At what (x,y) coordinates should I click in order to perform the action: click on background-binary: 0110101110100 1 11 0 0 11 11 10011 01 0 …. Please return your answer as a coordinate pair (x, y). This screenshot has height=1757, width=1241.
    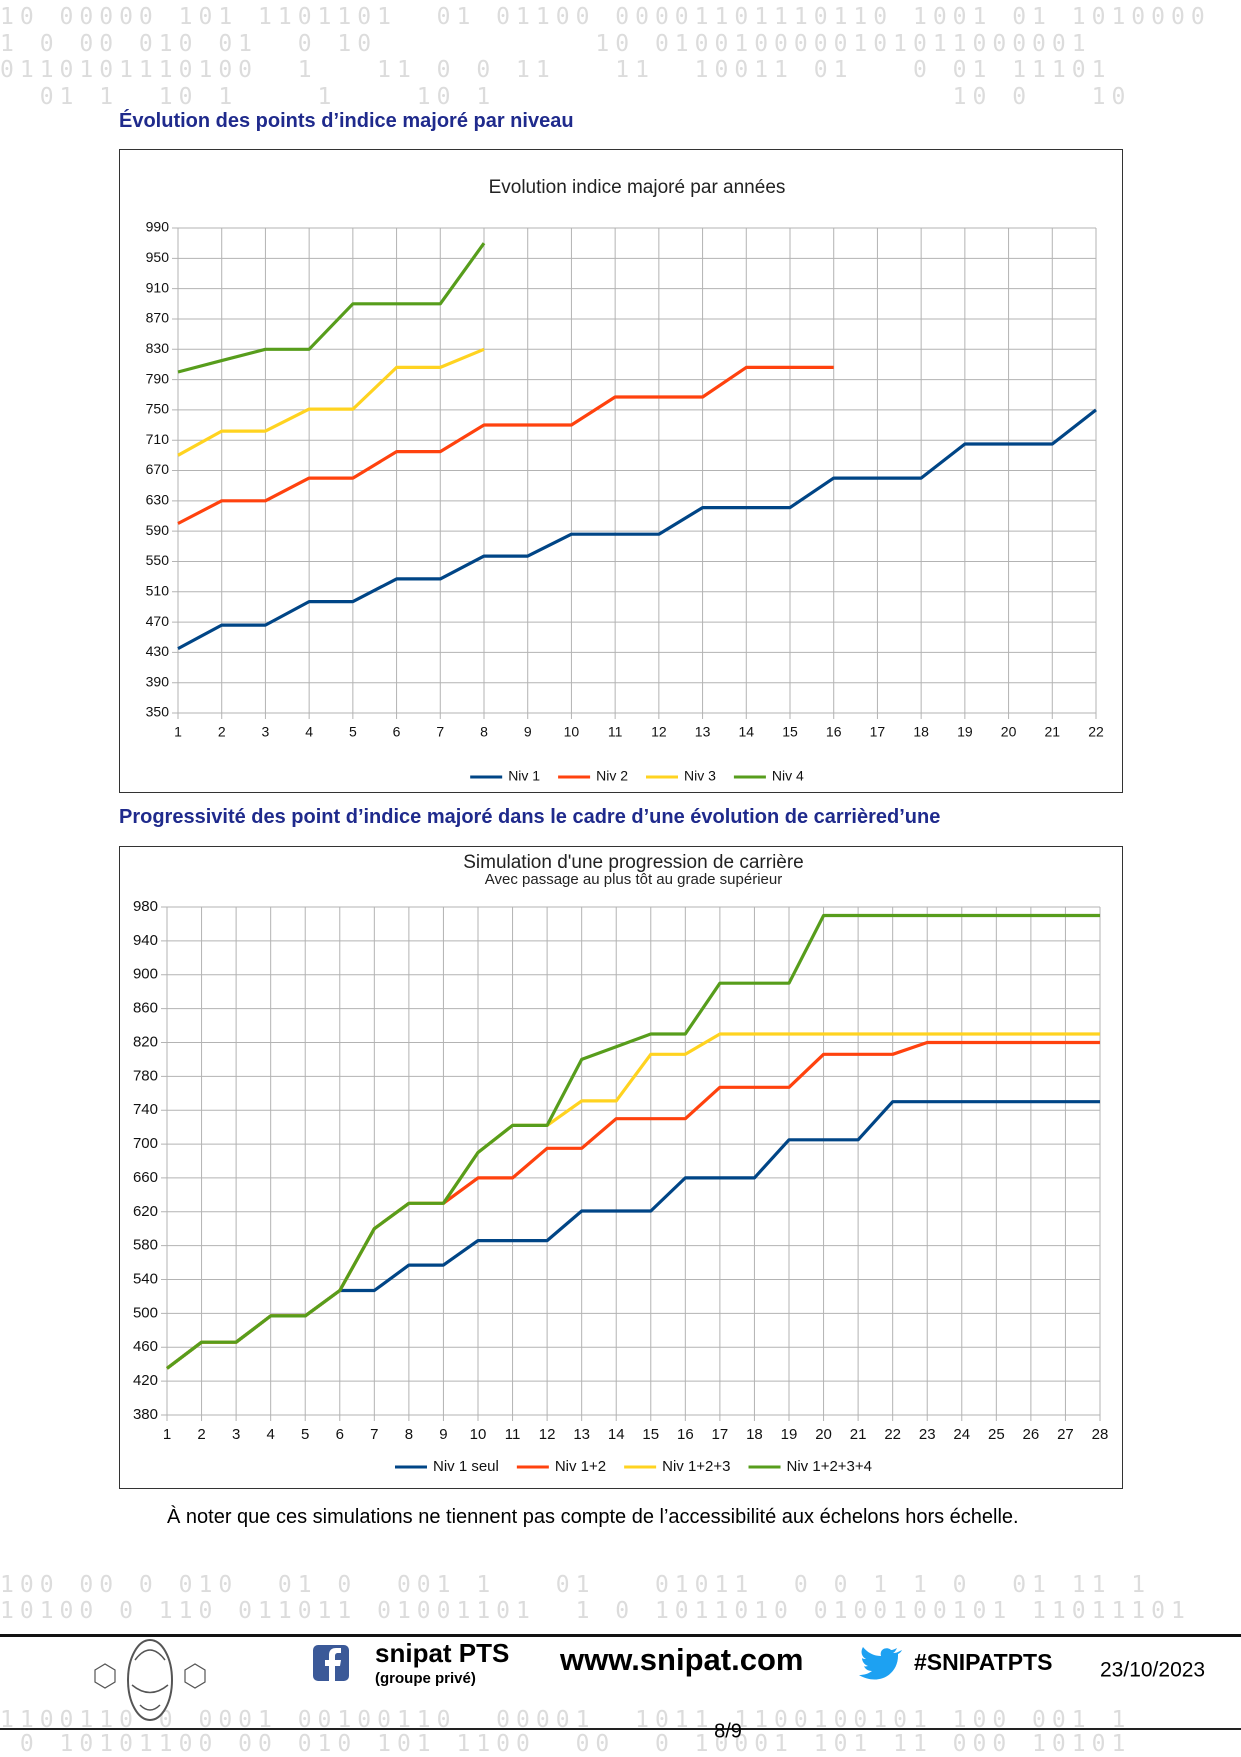
    Looking at the image, I should click on (556, 70).